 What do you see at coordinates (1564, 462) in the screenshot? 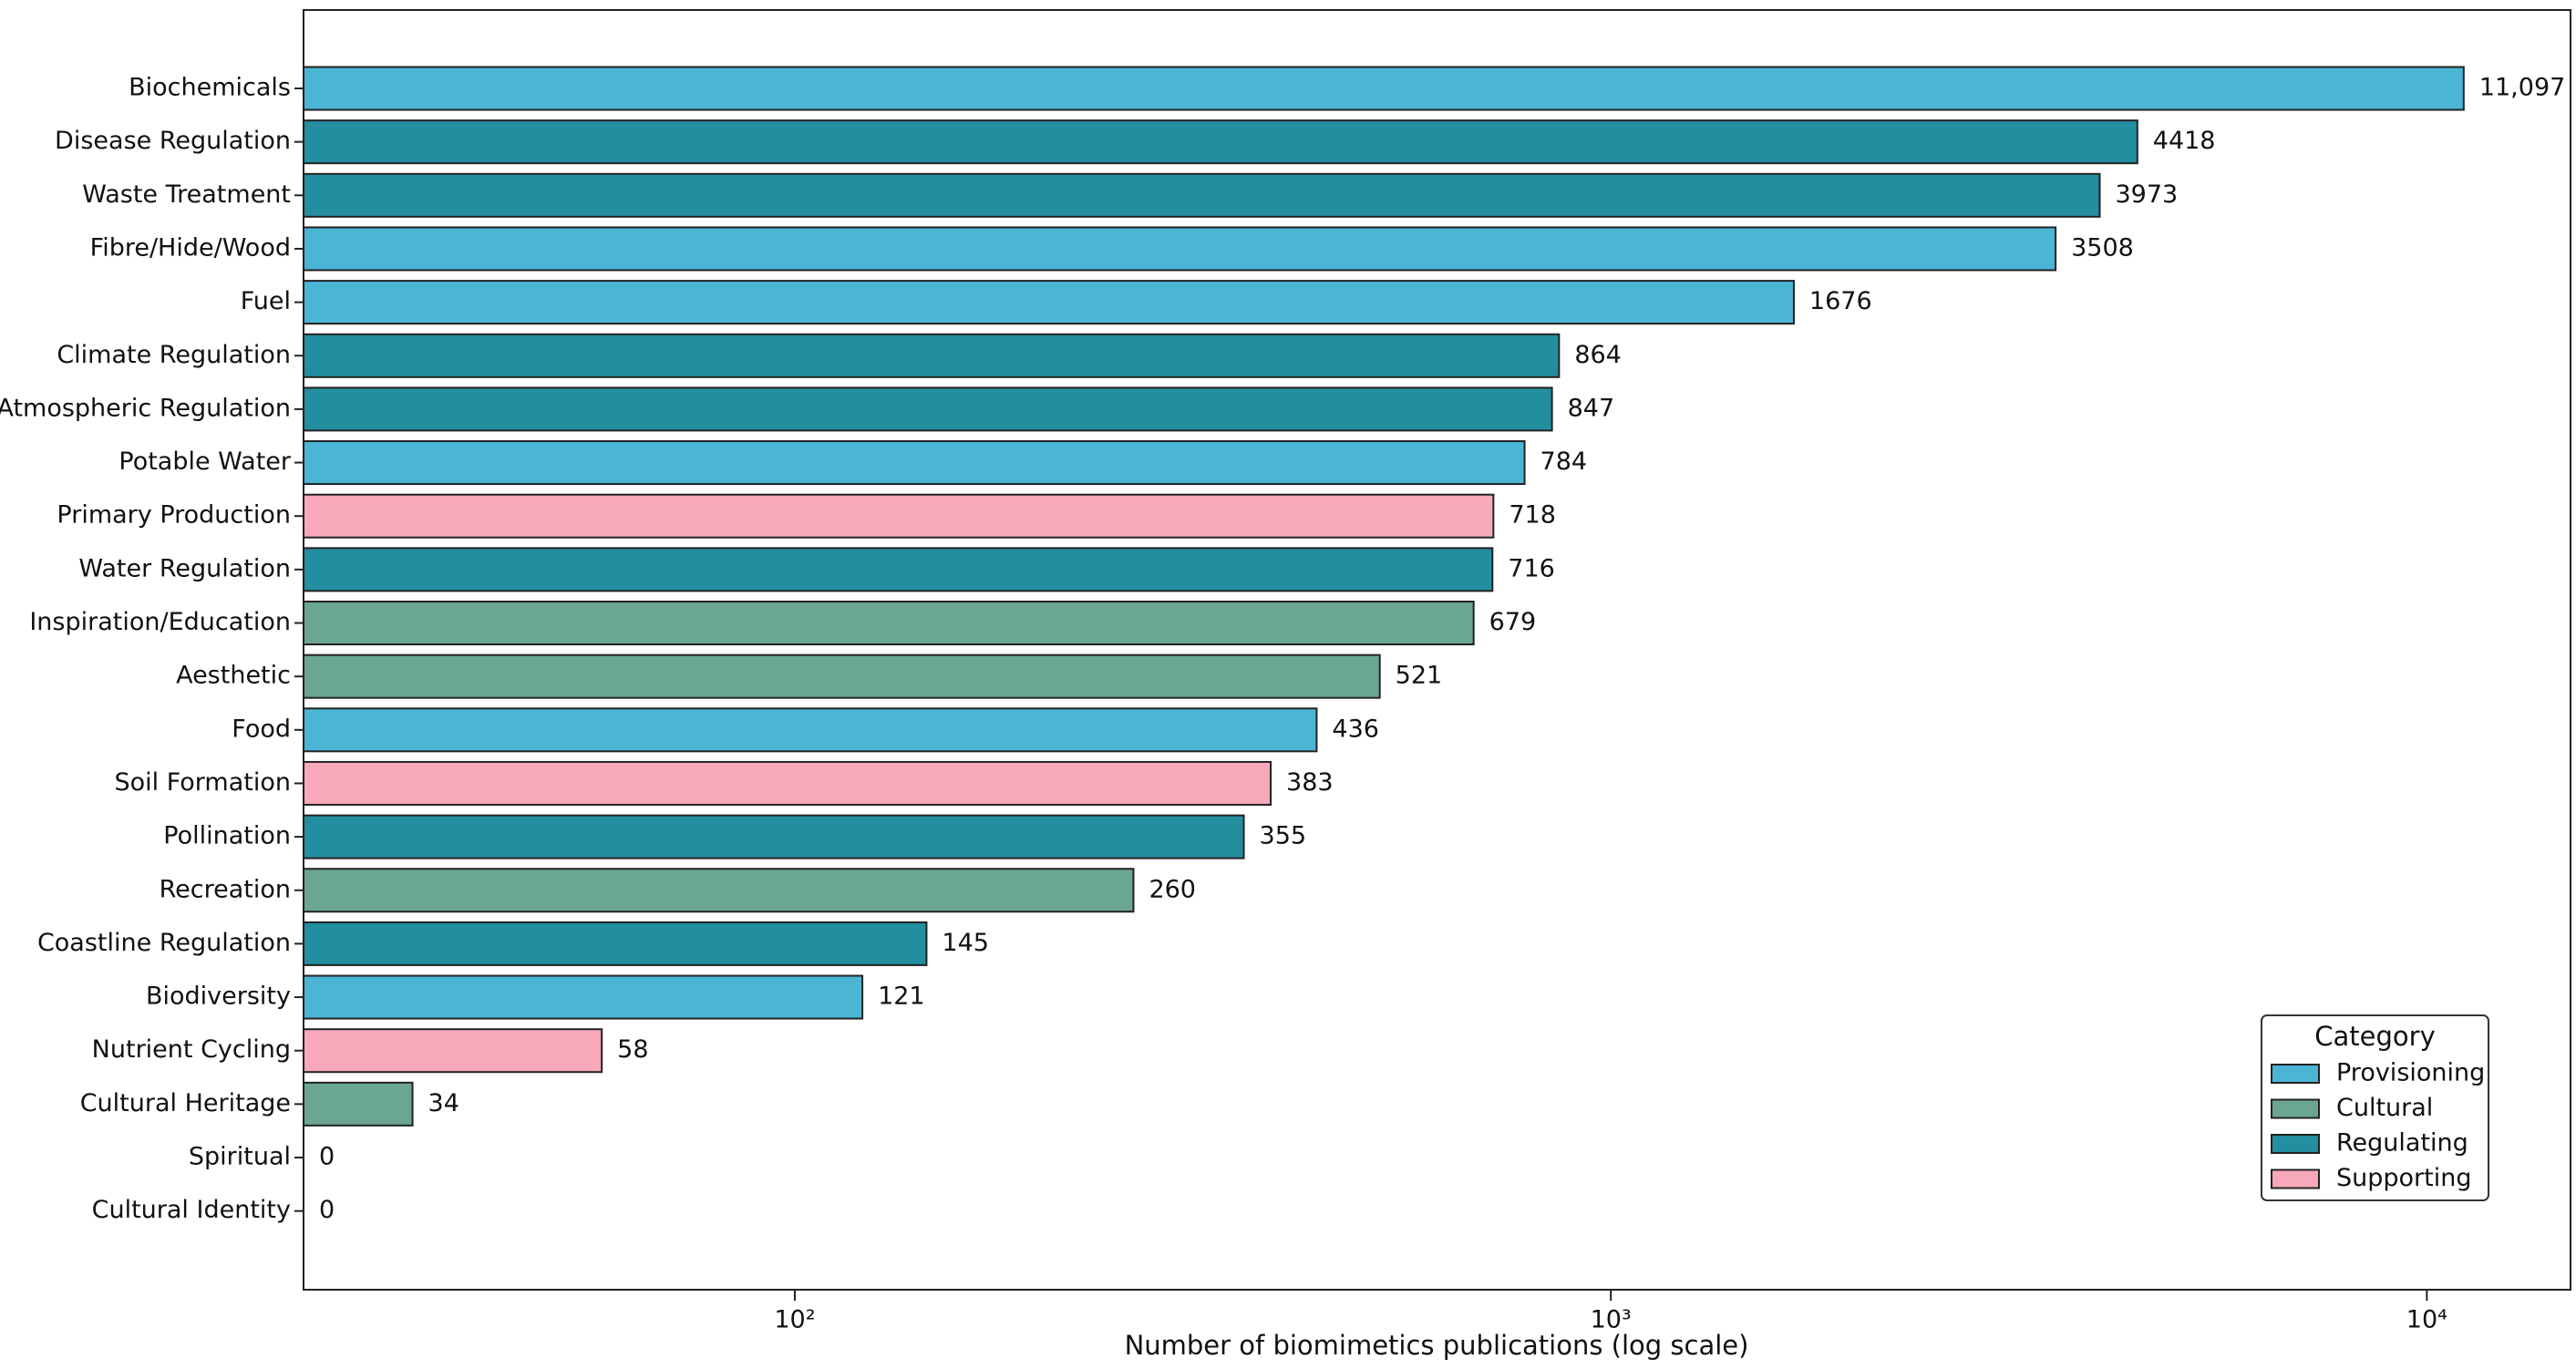
I see `value-label: 784` at bounding box center [1564, 462].